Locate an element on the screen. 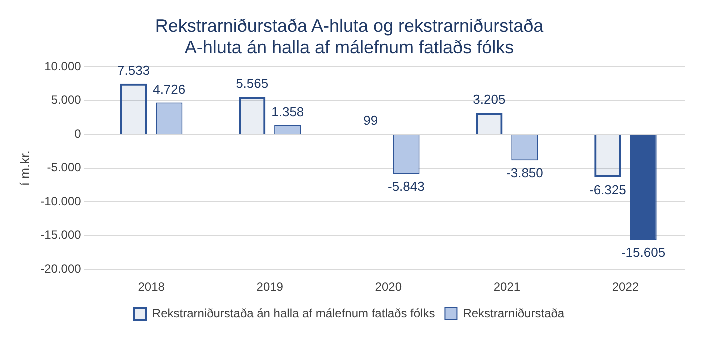 The width and height of the screenshot is (713, 338). chart-title: Rekstrarniðurstaða A-hluta og rekstrarniðurstaða A-hluta án halla af málefnum fatlaðs fólks is located at coordinates (350, 37).